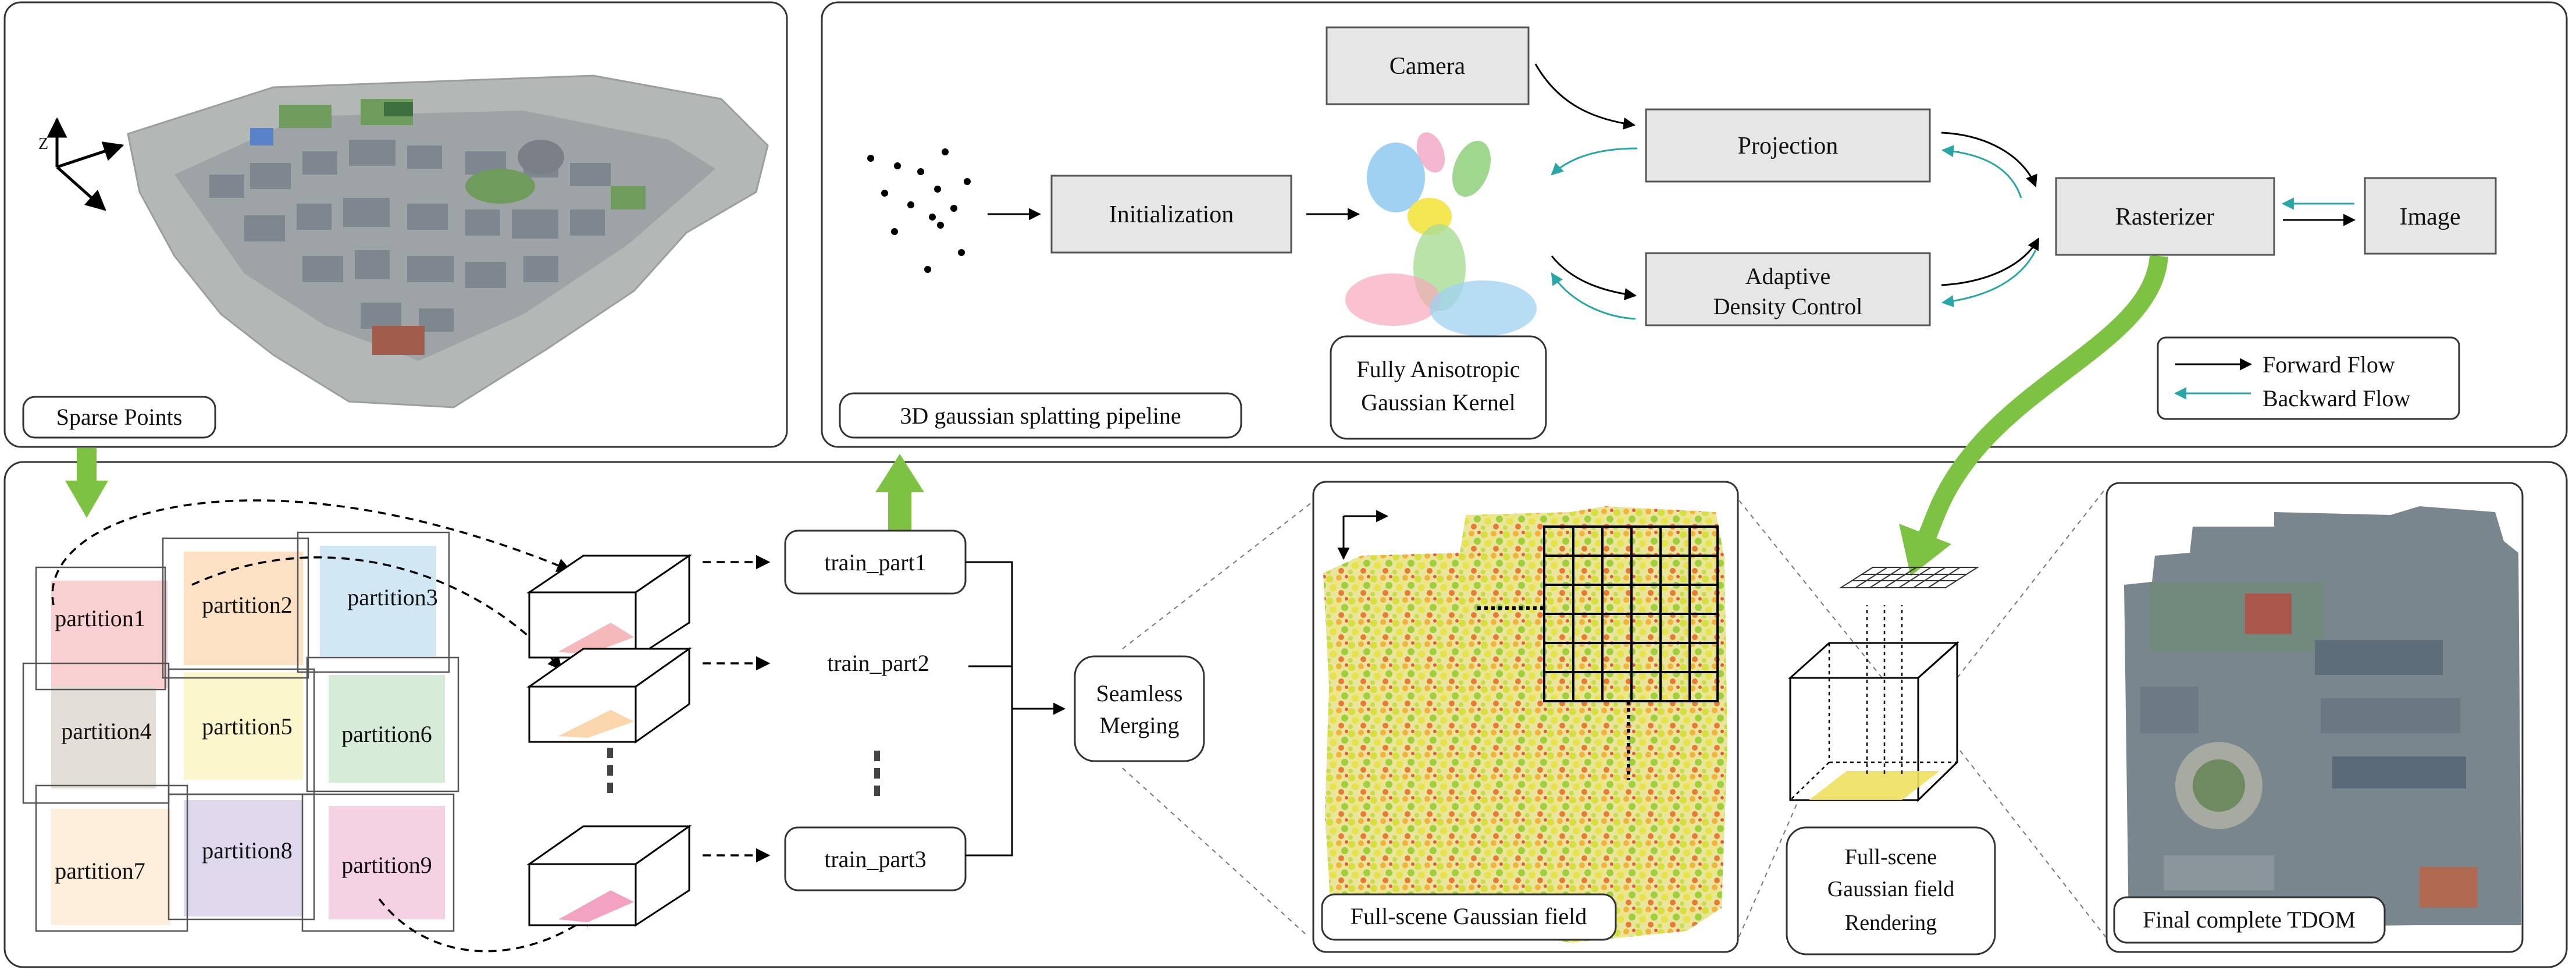  What do you see at coordinates (1594, 277) in the screenshot?
I see `kernel-to-adaptive-arrow` at bounding box center [1594, 277].